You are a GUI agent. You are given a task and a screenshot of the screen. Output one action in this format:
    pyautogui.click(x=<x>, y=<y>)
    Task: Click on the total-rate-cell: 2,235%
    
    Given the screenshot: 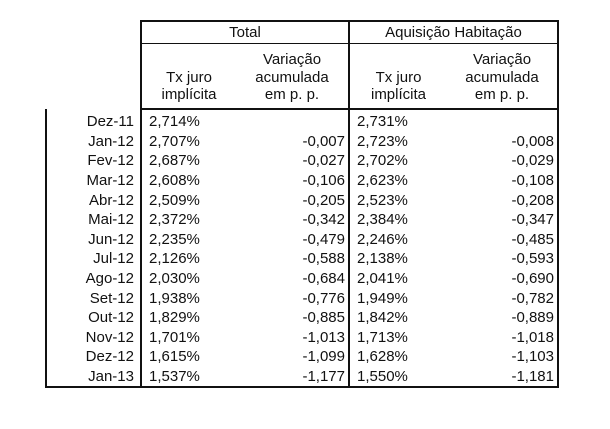 What is the action you would take?
    pyautogui.click(x=188, y=239)
    